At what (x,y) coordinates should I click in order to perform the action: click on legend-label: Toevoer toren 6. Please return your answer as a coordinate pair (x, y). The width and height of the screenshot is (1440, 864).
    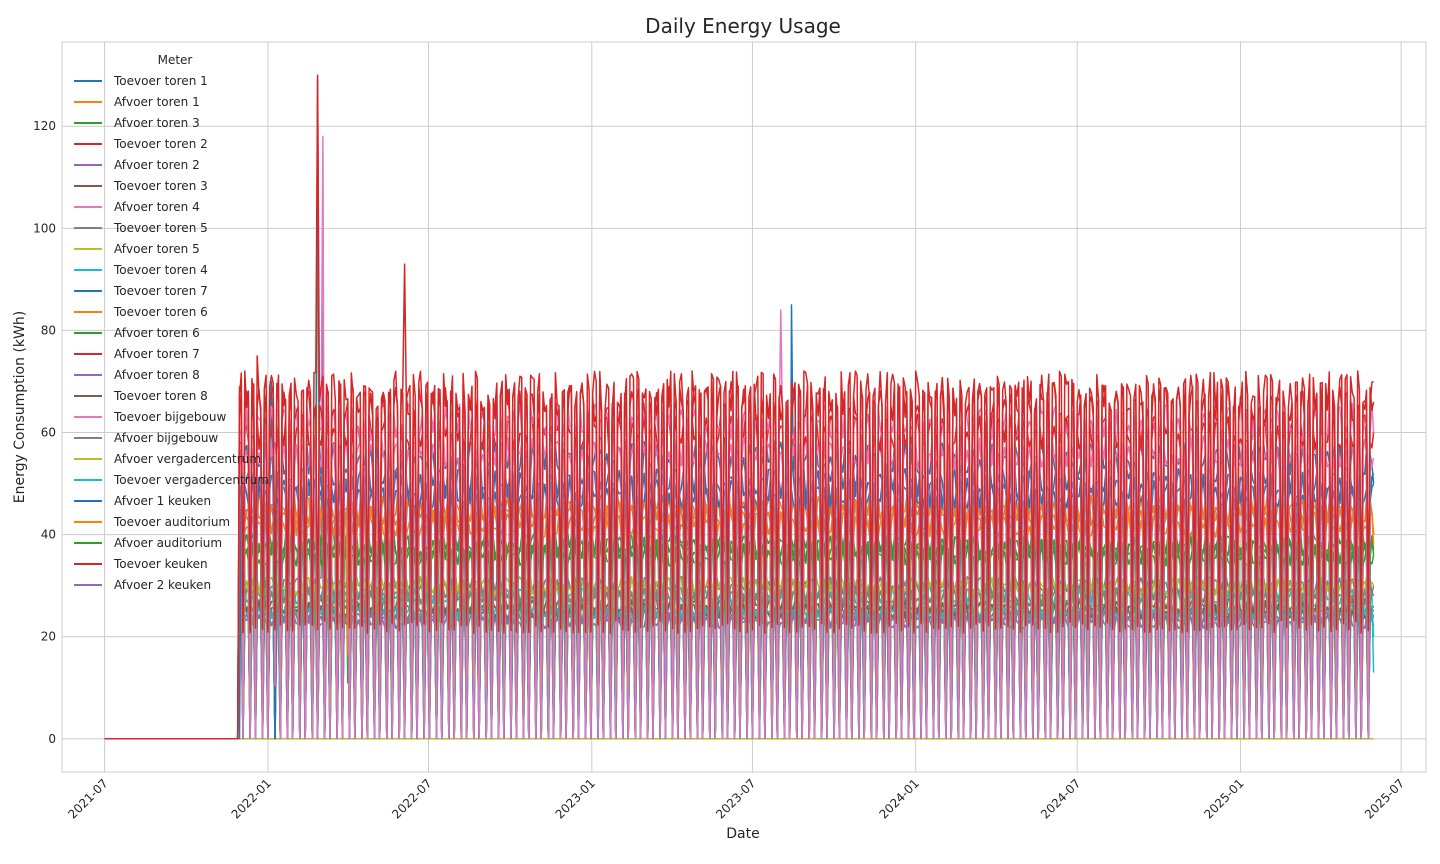
    Looking at the image, I should click on (160, 312).